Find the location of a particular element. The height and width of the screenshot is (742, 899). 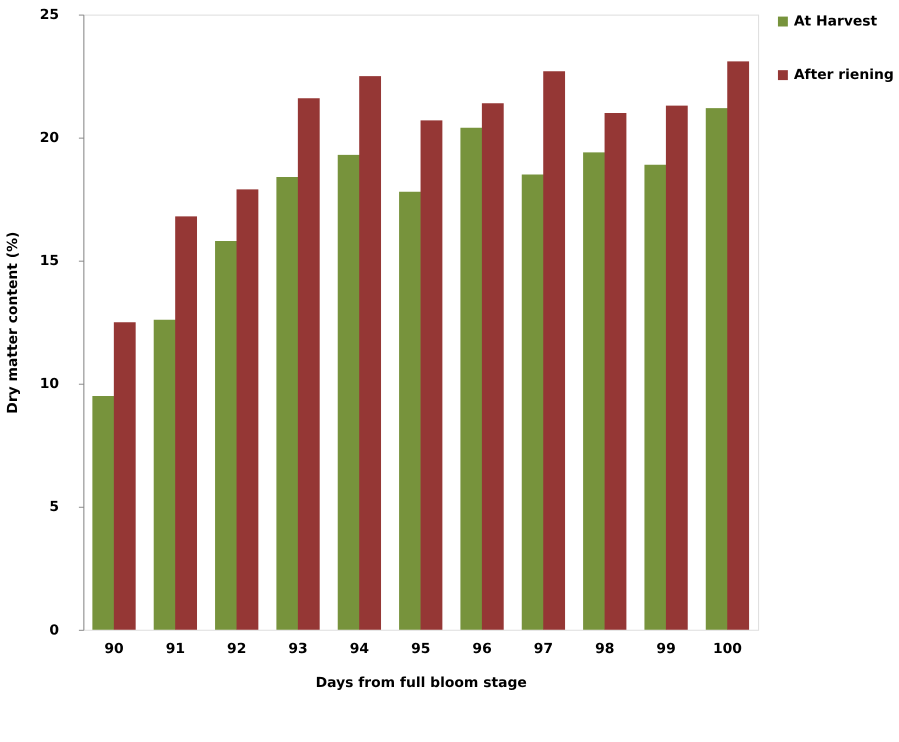

y-tick-label: 15 is located at coordinates (50, 261).